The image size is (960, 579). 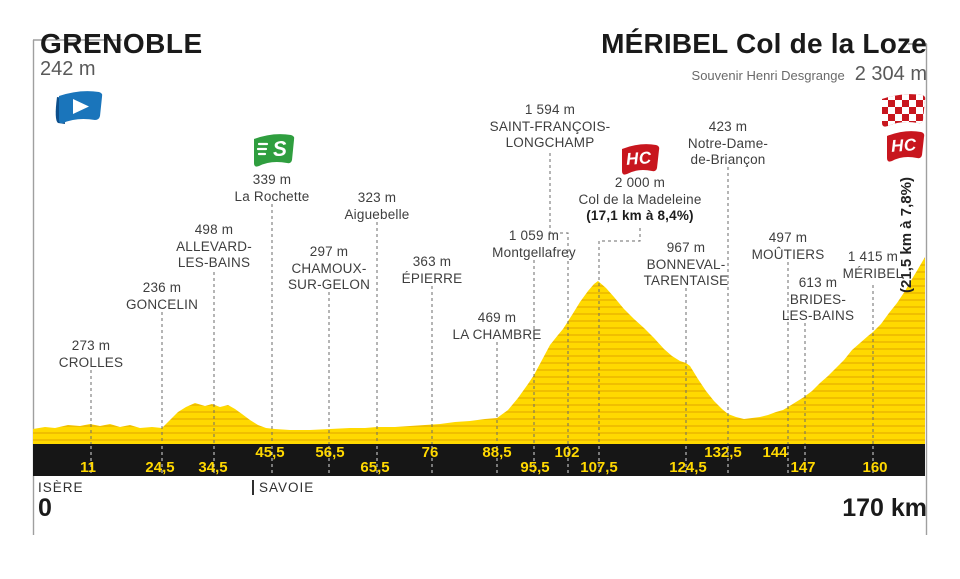 What do you see at coordinates (775, 452) in the screenshot?
I see `km-mark: 144` at bounding box center [775, 452].